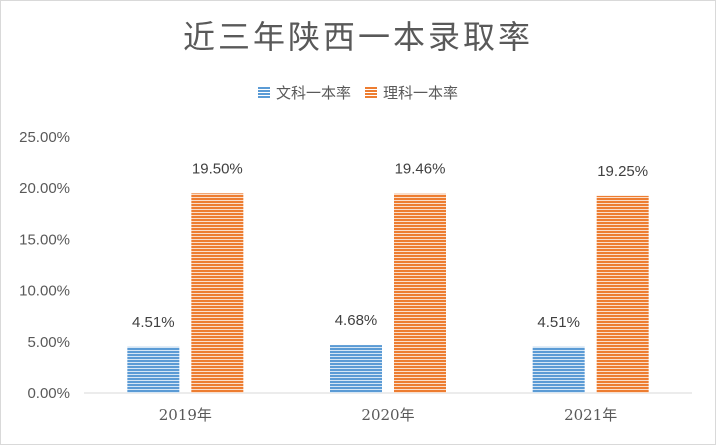 This screenshot has height=445, width=716. I want to click on data-label: 19.50%, so click(217, 168).